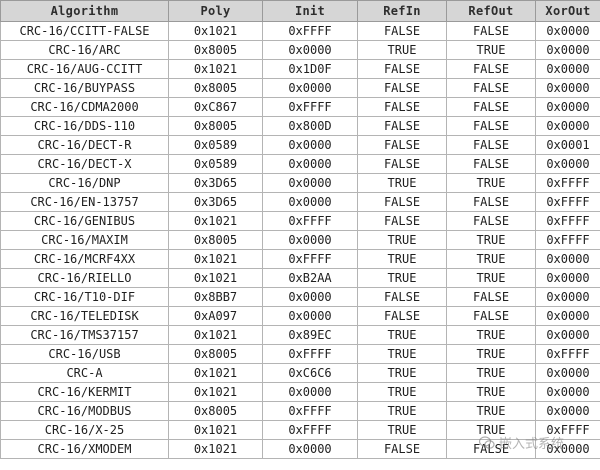 Image resolution: width=600 pixels, height=470 pixels. I want to click on cell-algorithm: CRC-16/KERMIT, so click(84, 392).